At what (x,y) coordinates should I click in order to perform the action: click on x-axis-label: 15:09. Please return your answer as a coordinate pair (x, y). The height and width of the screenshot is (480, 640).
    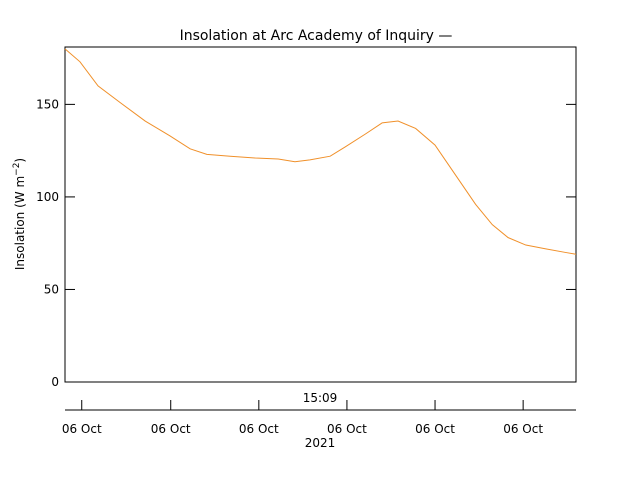
    Looking at the image, I should click on (320, 398).